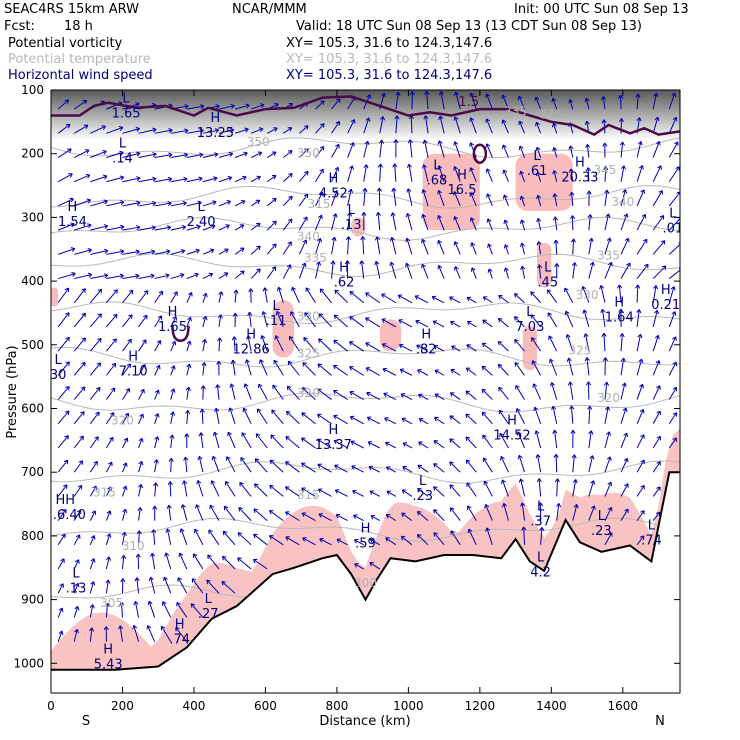 The image size is (740, 740). Describe the element at coordinates (344, 283) in the screenshot. I see `extremum-value: .62` at that location.